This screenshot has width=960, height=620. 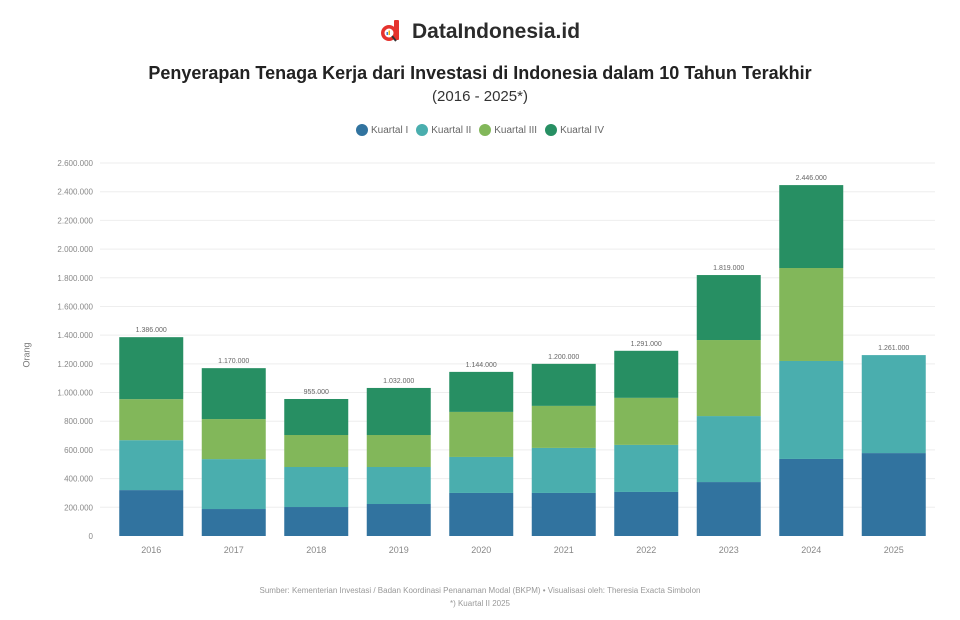 I want to click on bar-total-label: 1.291.000, so click(x=646, y=344).